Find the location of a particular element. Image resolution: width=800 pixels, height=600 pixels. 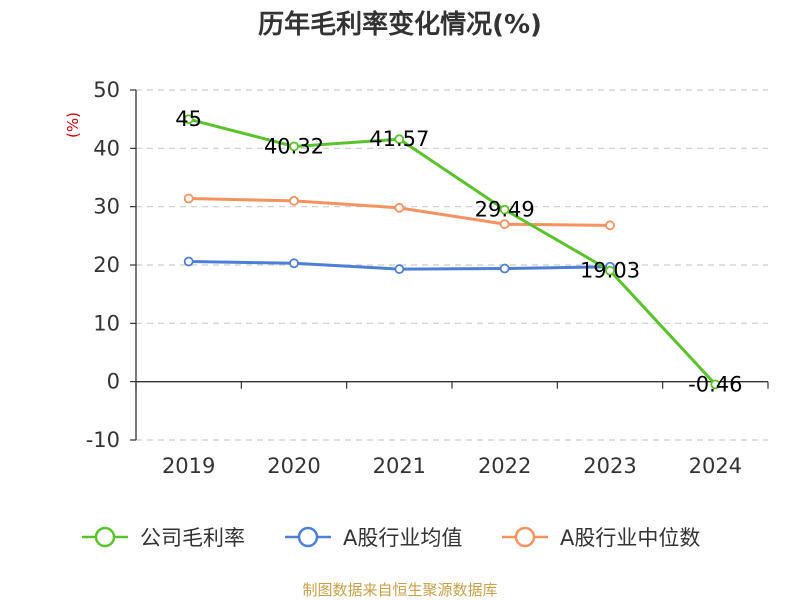

y-tick-label: 20 is located at coordinates (106, 265).